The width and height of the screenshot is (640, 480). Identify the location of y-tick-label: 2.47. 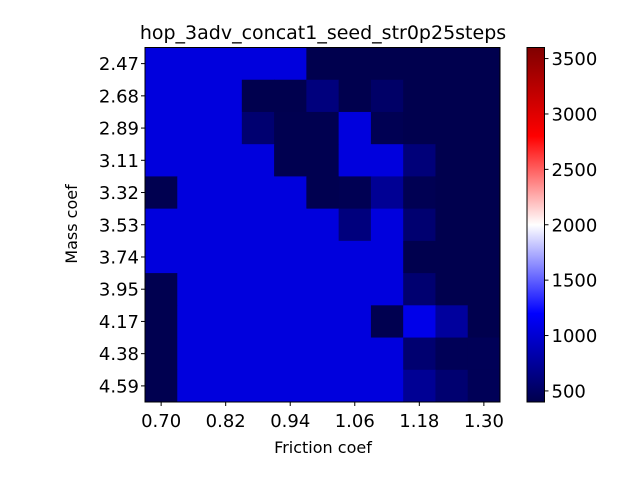
(119, 64).